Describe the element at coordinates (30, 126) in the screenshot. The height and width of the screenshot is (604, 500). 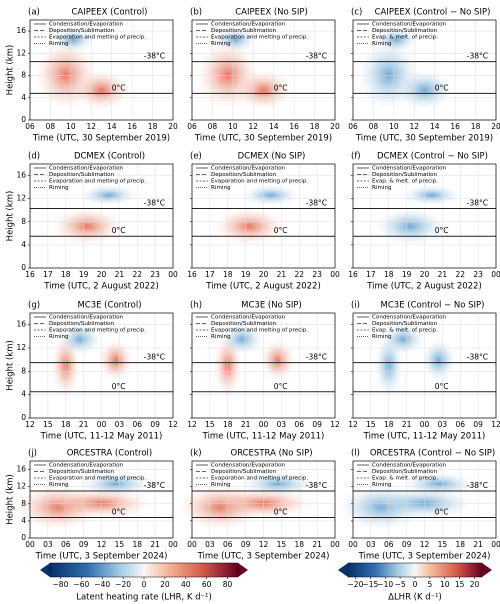
I see `x-tick-label: 06` at that location.